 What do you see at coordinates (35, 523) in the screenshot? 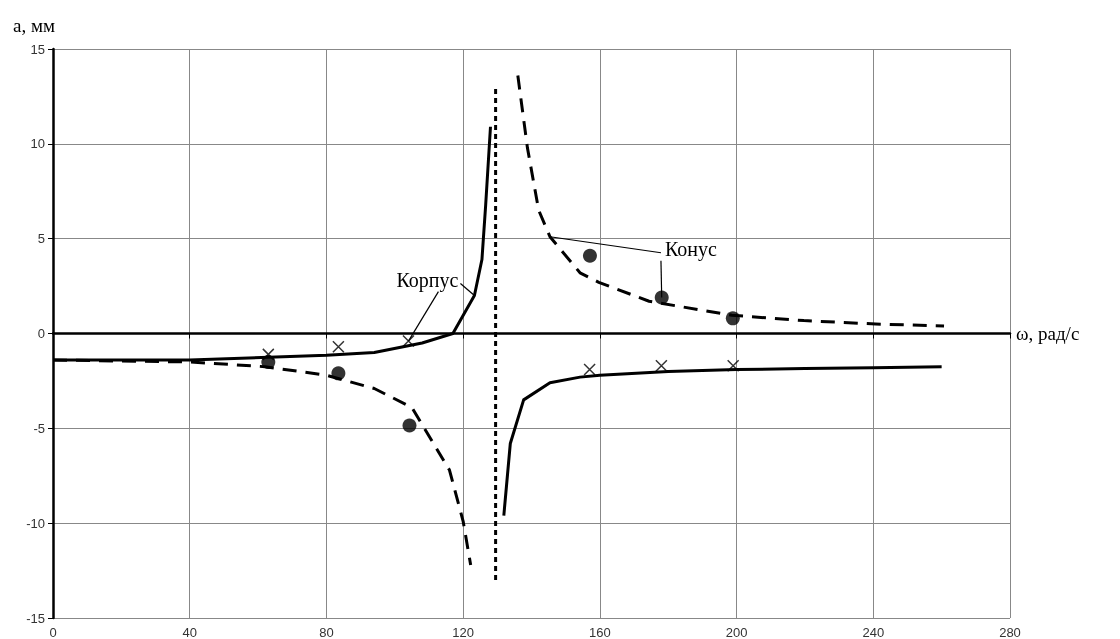
I see `y-tick-label: -10` at bounding box center [35, 523].